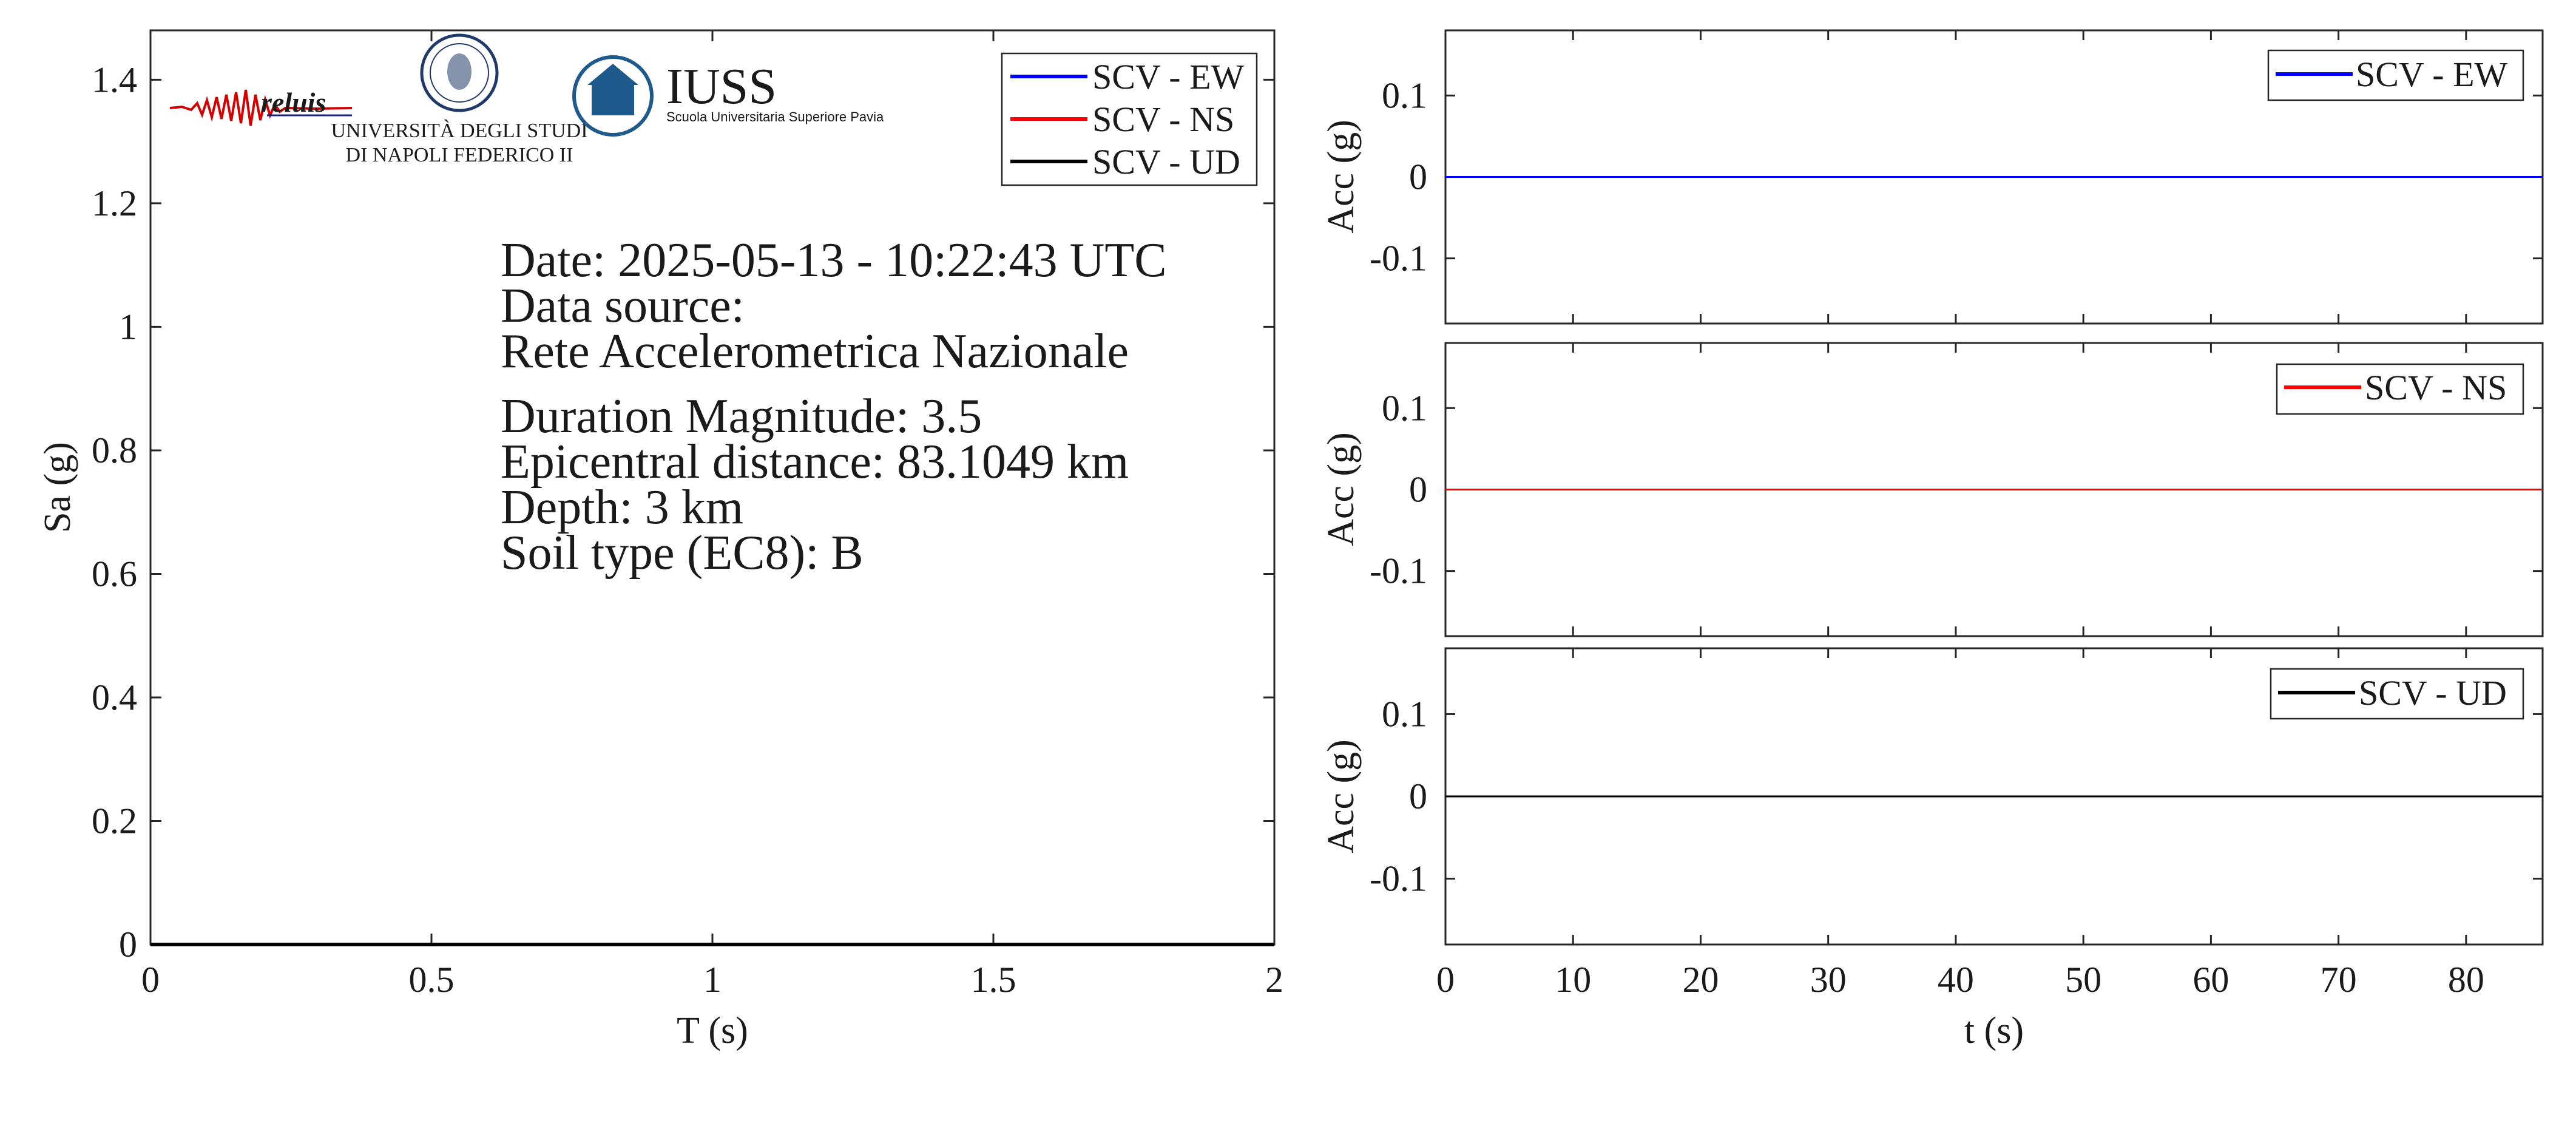 Image resolution: width=2576 pixels, height=1126 pixels. Describe the element at coordinates (459, 155) in the screenshot. I see `unina-line-2: DI NAPOLI FEDERICO II` at that location.